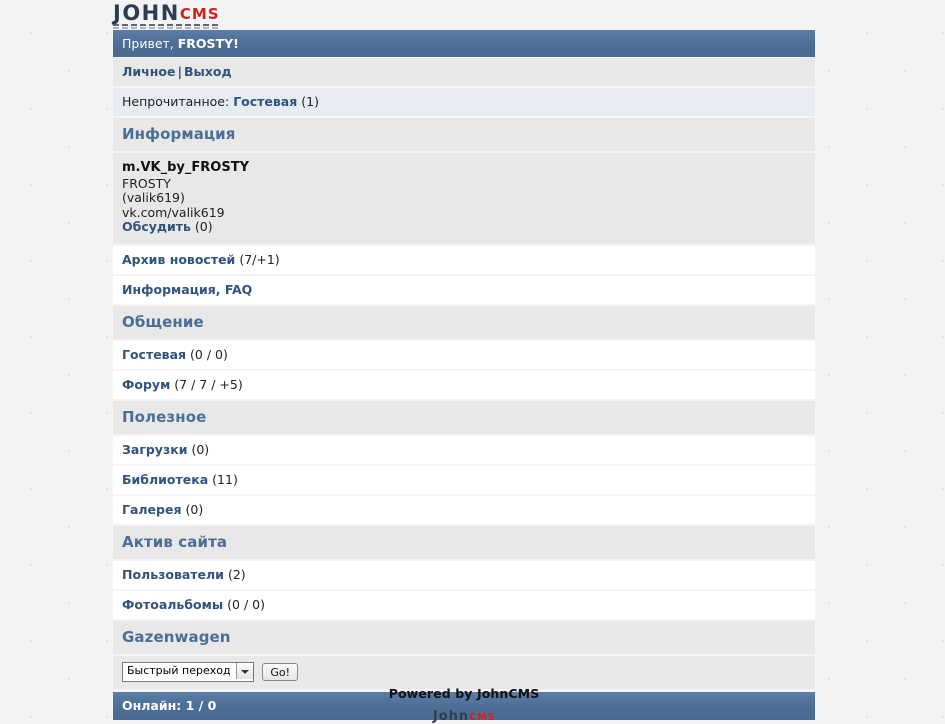 The width and height of the screenshot is (945, 724). What do you see at coordinates (464, 103) in the screenshot?
I see `unread-row: Непрочитанное: Гостевая (1)` at bounding box center [464, 103].